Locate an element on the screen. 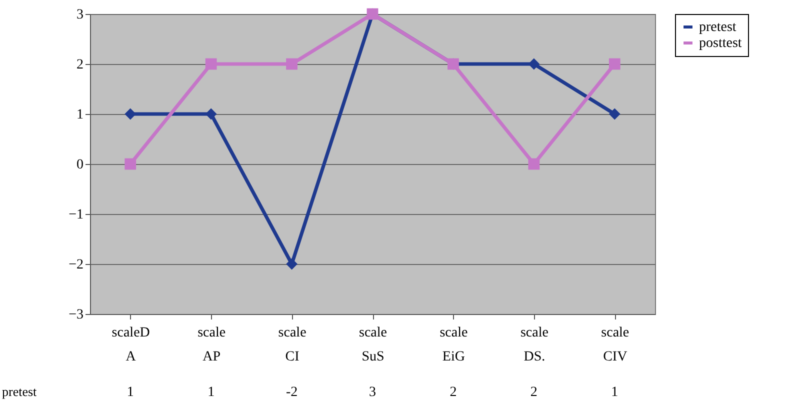 The image size is (800, 404). legend-label: posttest is located at coordinates (720, 43).